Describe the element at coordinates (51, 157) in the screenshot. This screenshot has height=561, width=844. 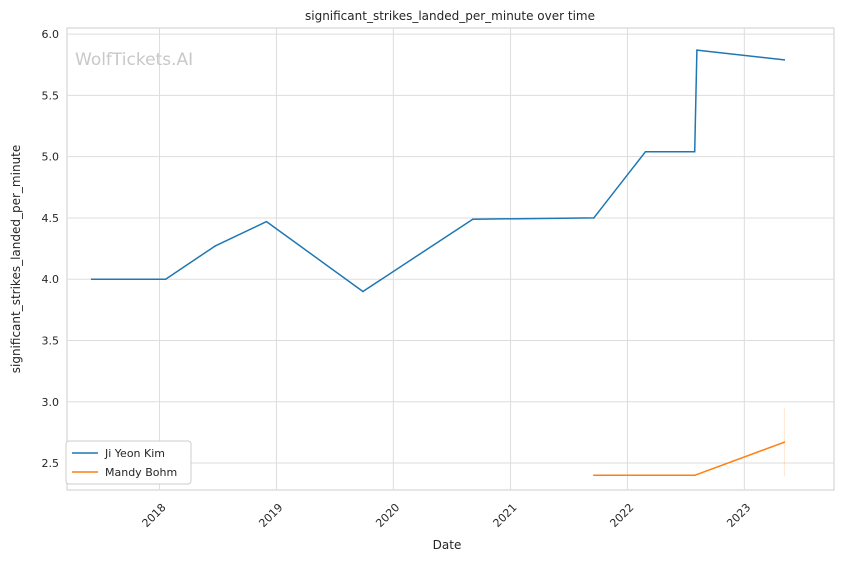
I see `y-tick-label: 5.0` at that location.